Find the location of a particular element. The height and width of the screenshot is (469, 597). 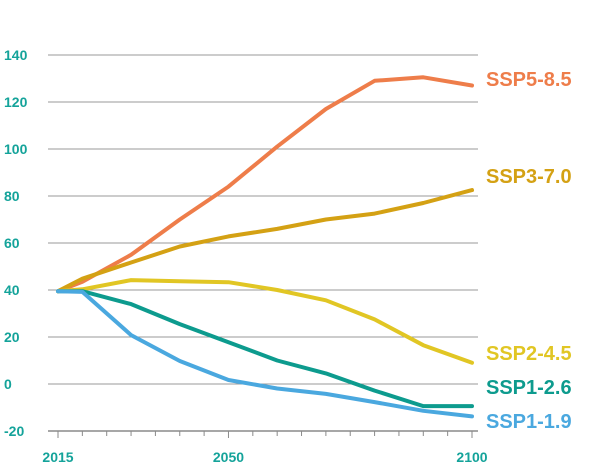

series-label-ssp1-1-9: SSP1-1.9 is located at coordinates (529, 422).